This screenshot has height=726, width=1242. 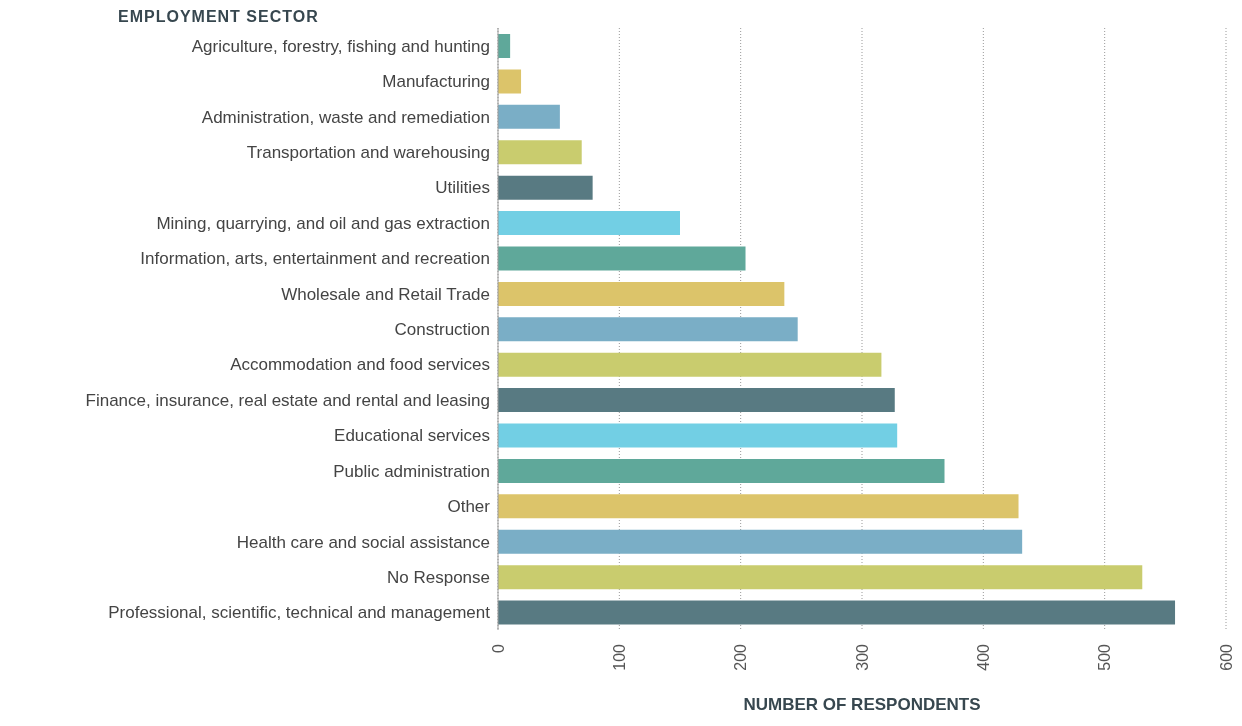 What do you see at coordinates (340, 46) in the screenshot?
I see `y-tick-label: Agriculture, forestry, fishing and hunting` at bounding box center [340, 46].